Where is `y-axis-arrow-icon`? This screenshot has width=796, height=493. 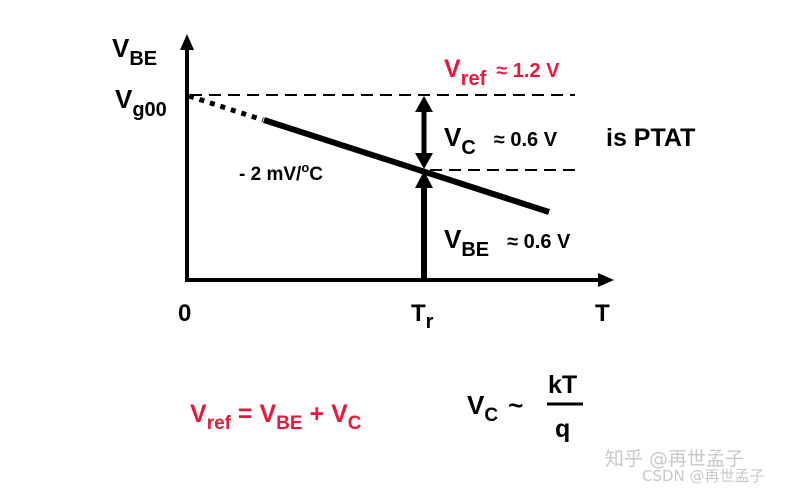
y-axis-arrow-icon is located at coordinates (187, 42).